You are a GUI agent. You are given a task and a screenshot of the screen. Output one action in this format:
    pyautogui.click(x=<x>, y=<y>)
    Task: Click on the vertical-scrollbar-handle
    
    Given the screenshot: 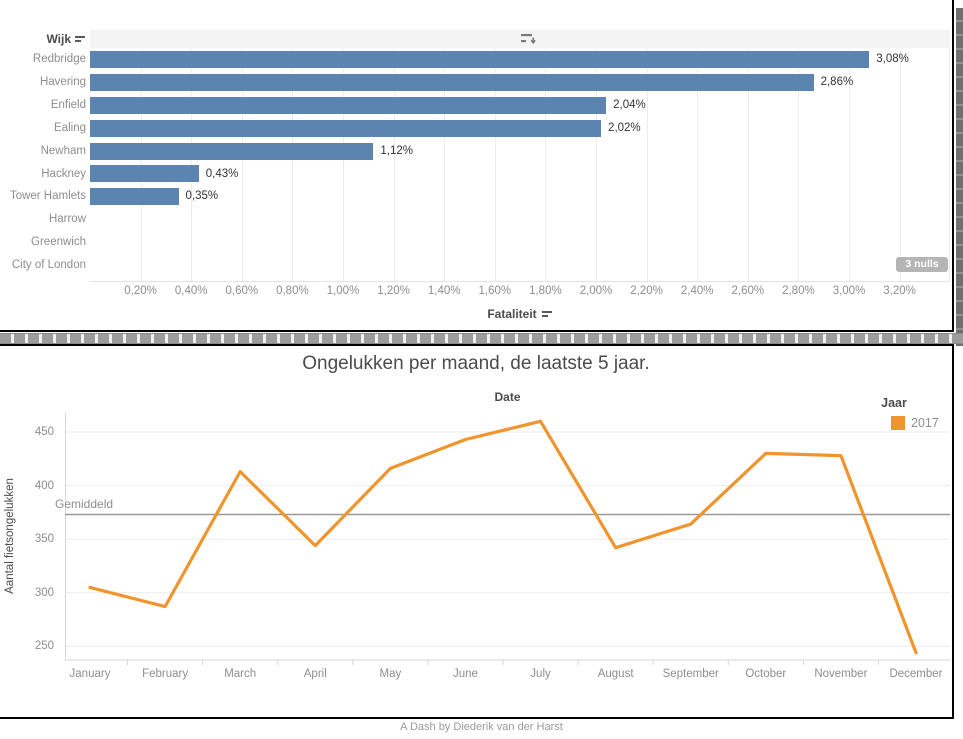 What is the action you would take?
    pyautogui.click(x=959, y=177)
    